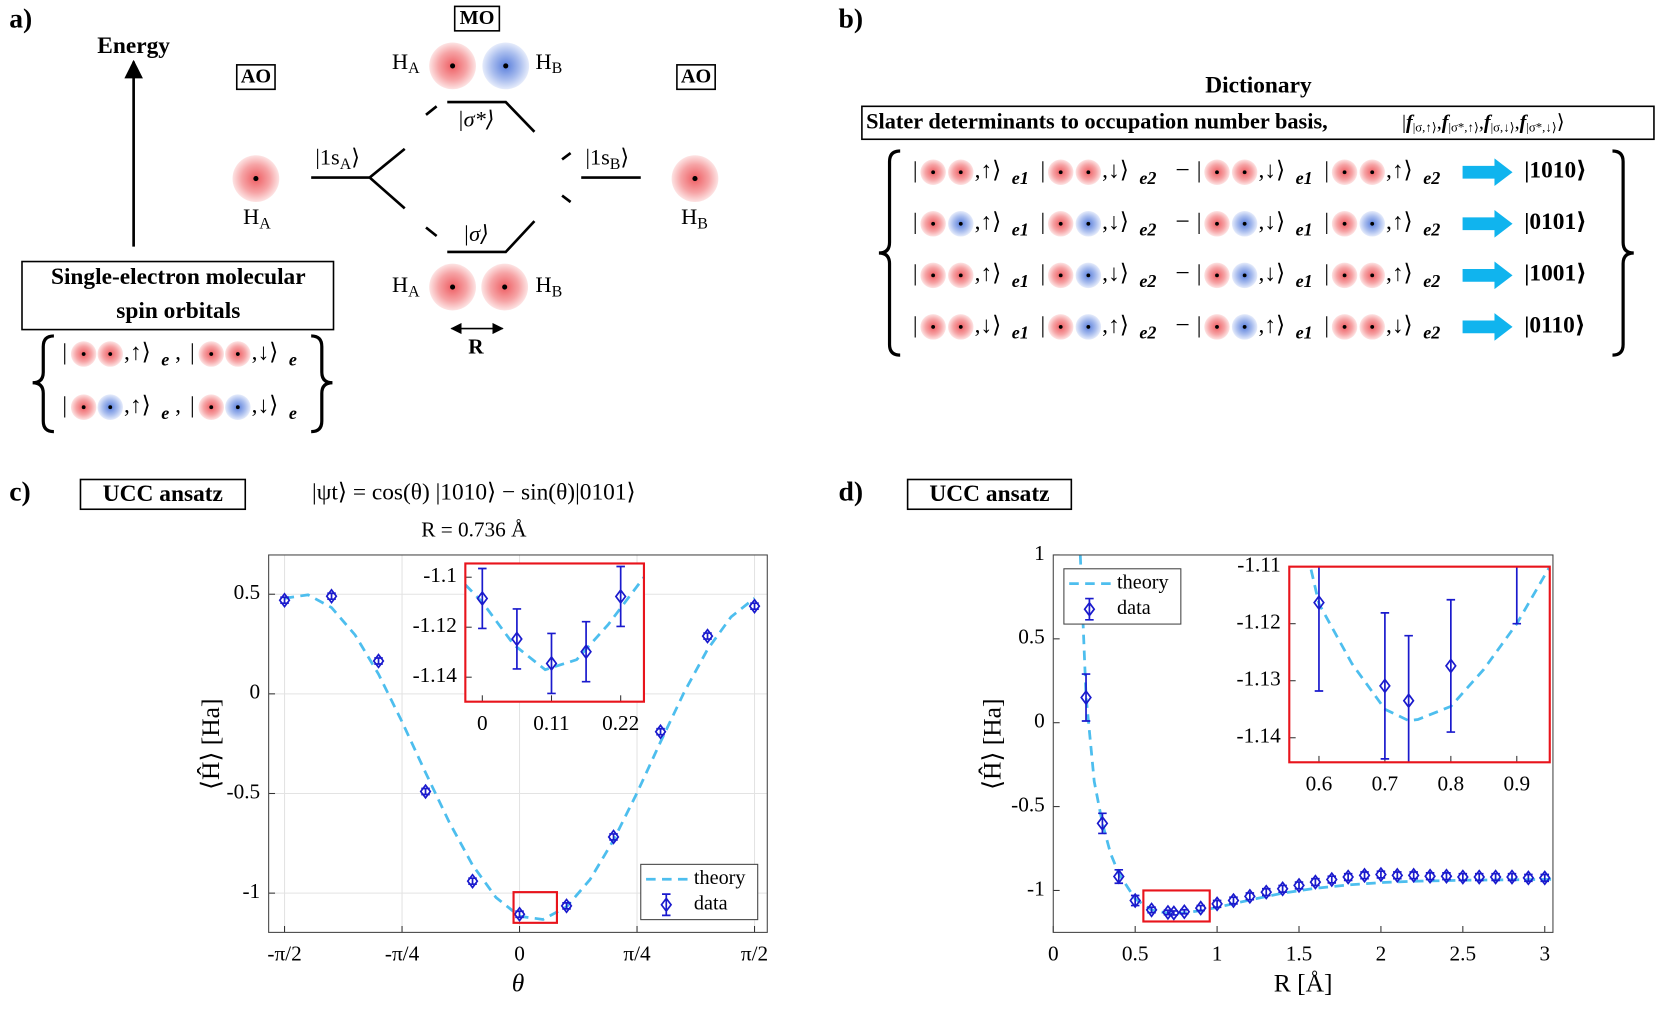 Image resolution: width=1660 pixels, height=1010 pixels. Describe the element at coordinates (1143, 582) in the screenshot. I see `legend-label: theory` at that location.